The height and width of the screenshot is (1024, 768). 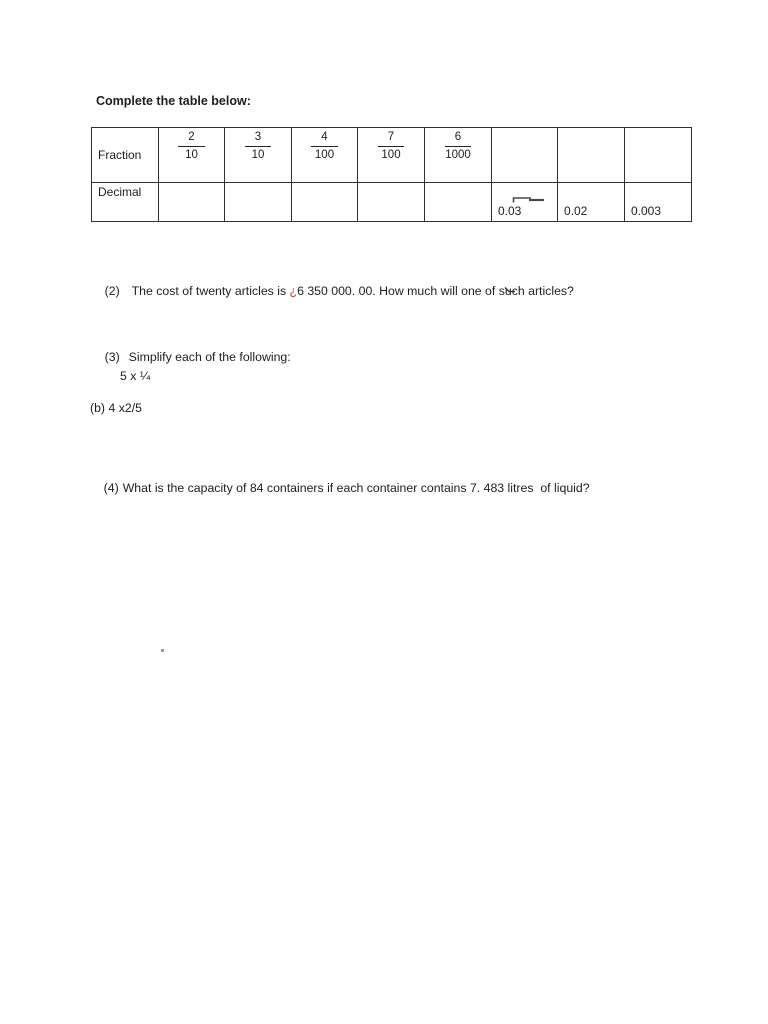 What do you see at coordinates (111, 488) in the screenshot?
I see `question-4-number: (4)` at bounding box center [111, 488].